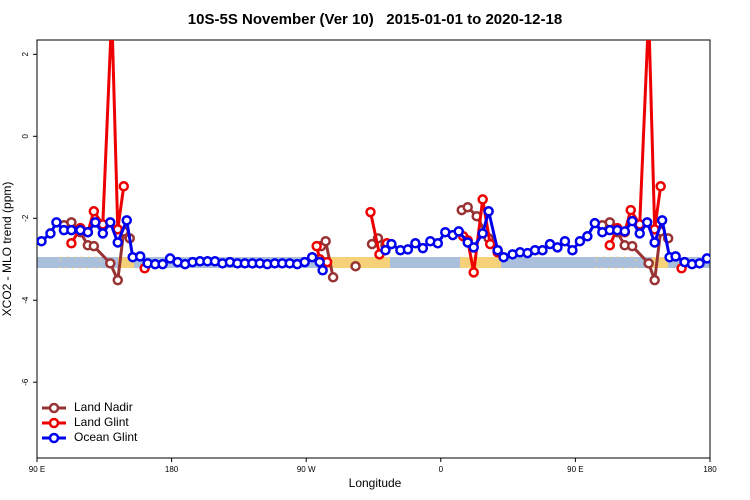 The width and height of the screenshot is (750, 500). What do you see at coordinates (25, 300) in the screenshot?
I see `y-tick-label: -4` at bounding box center [25, 300].